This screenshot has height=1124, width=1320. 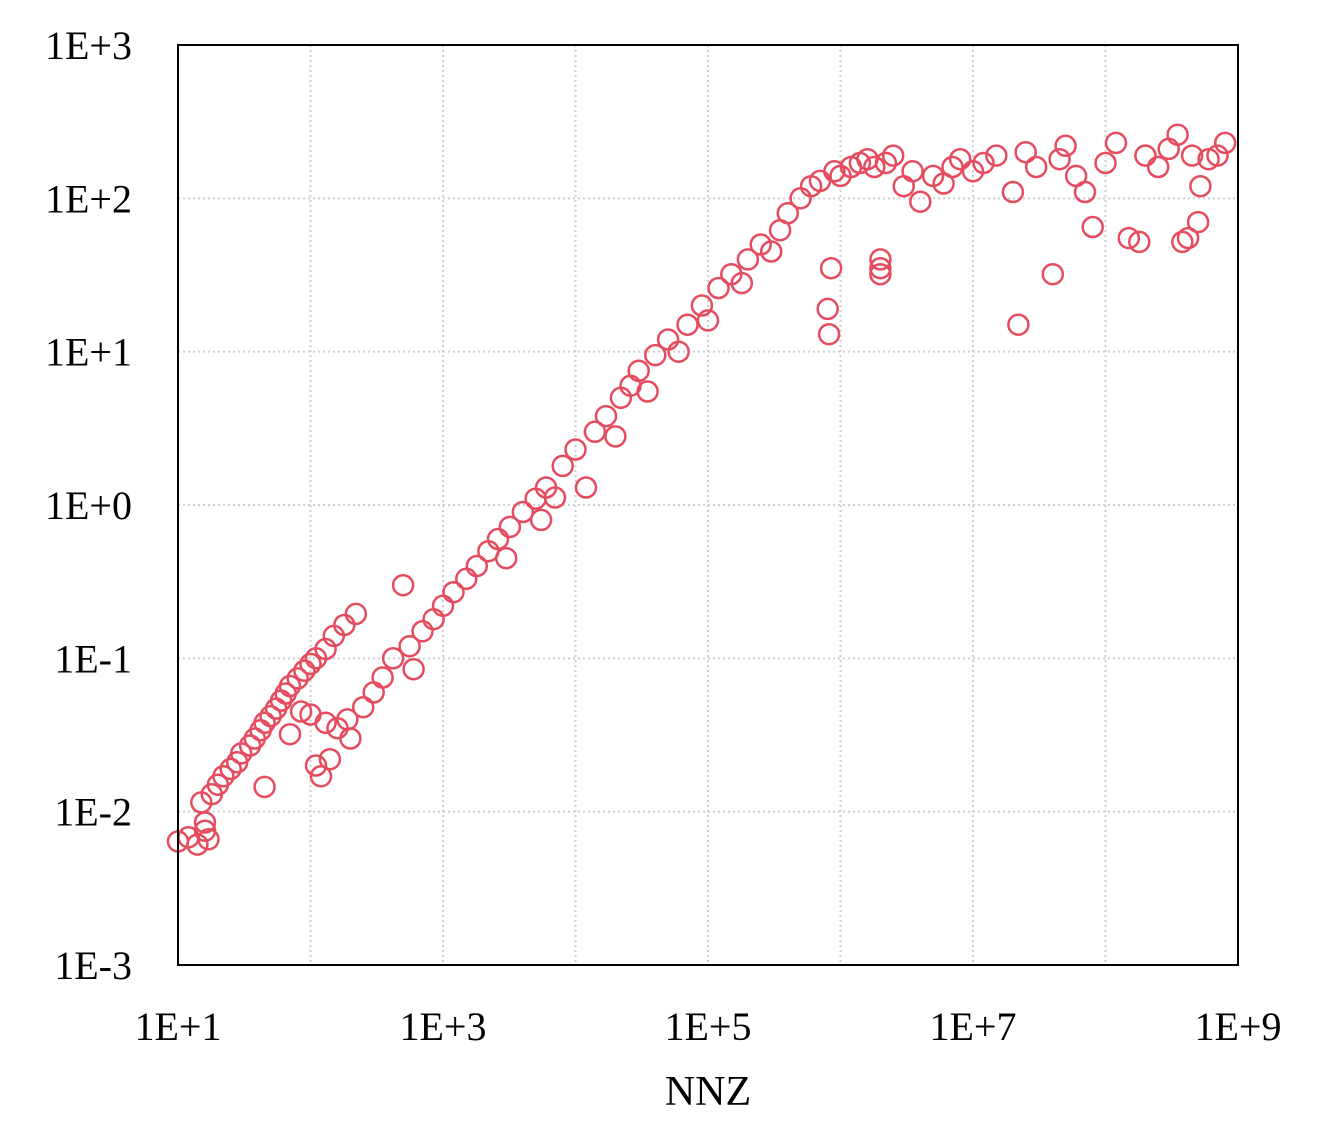 What do you see at coordinates (708, 1092) in the screenshot?
I see `x-axis-title: NNZ` at bounding box center [708, 1092].